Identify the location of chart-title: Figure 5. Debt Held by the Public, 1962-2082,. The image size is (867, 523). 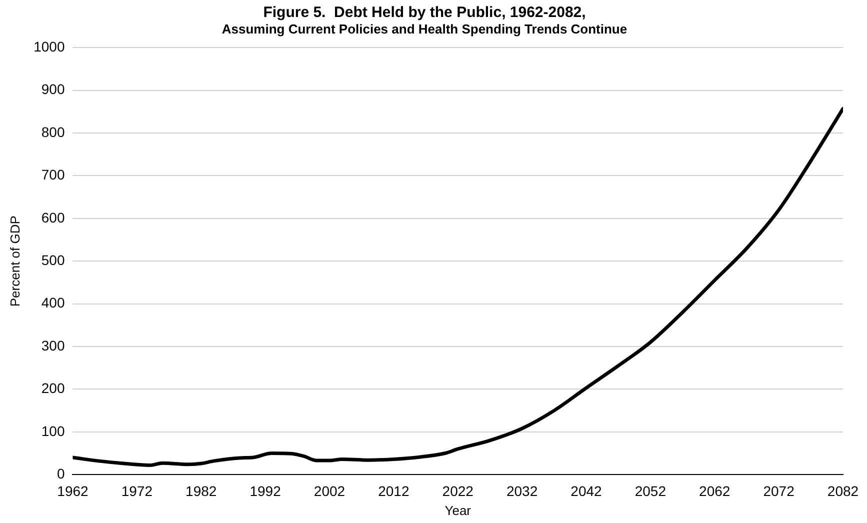
(424, 13).